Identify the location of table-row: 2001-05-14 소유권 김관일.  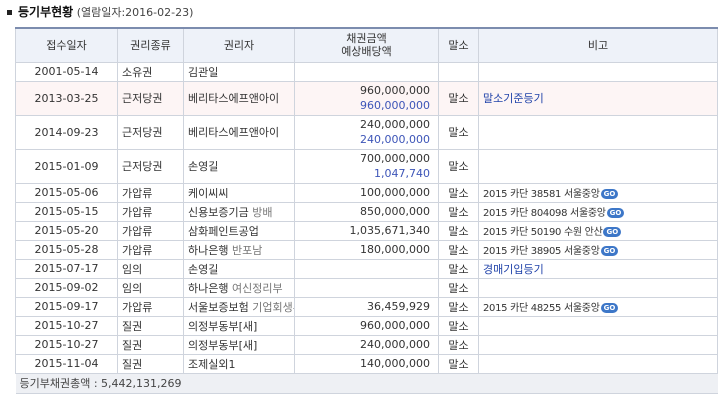
(366, 71).